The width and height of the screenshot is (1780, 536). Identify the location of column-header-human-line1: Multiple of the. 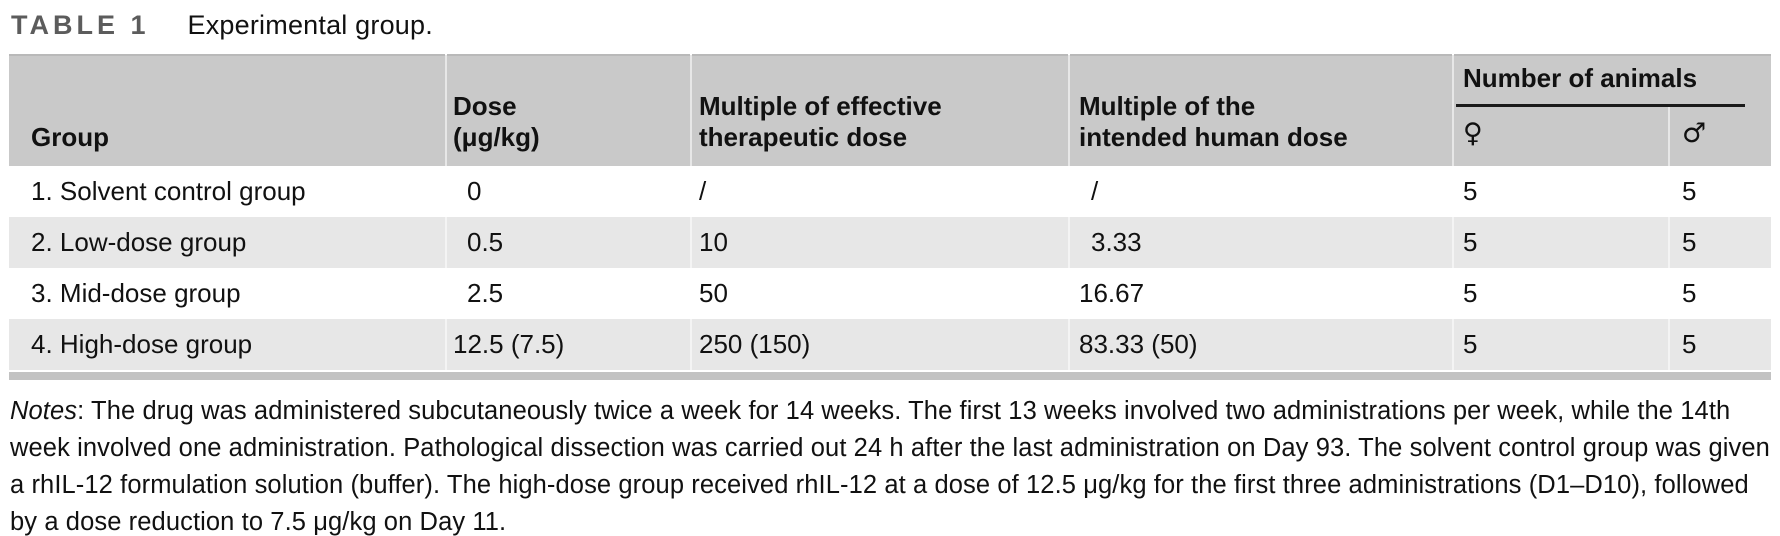
(1167, 106).